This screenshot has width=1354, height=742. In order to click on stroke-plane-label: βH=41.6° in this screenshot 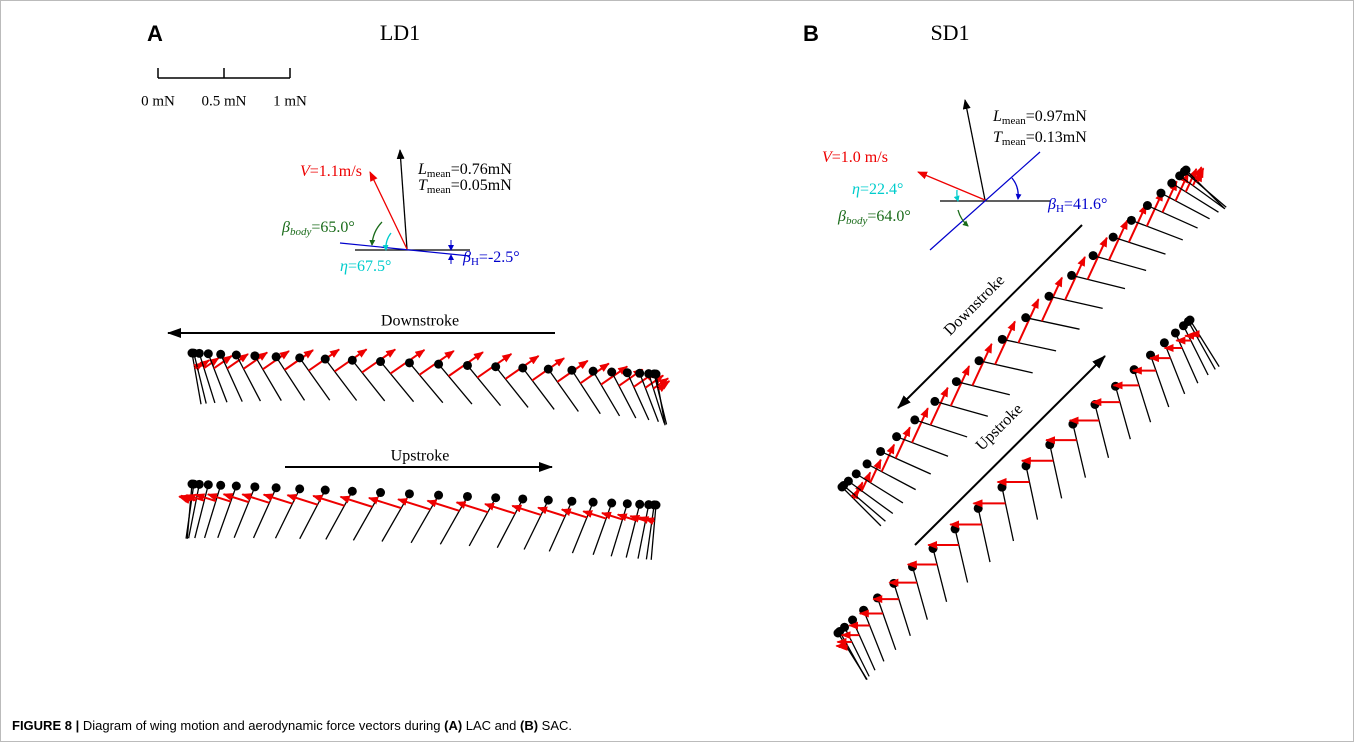, I will do `click(1077, 205)`.